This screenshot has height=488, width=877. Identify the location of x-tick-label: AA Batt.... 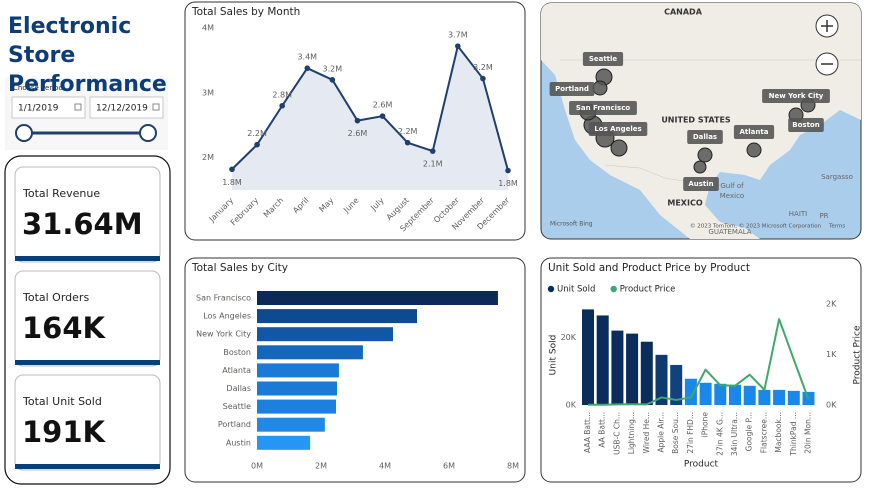
(602, 430).